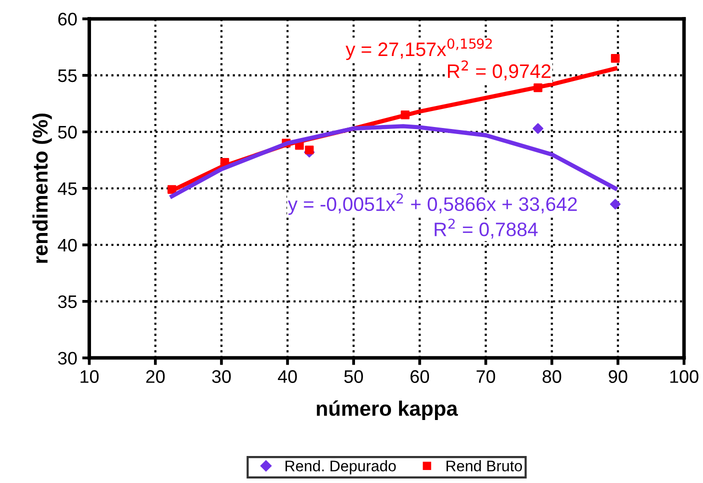 Image resolution: width=703 pixels, height=483 pixels. What do you see at coordinates (420, 376) in the screenshot?
I see `x-tick-label: 60` at bounding box center [420, 376].